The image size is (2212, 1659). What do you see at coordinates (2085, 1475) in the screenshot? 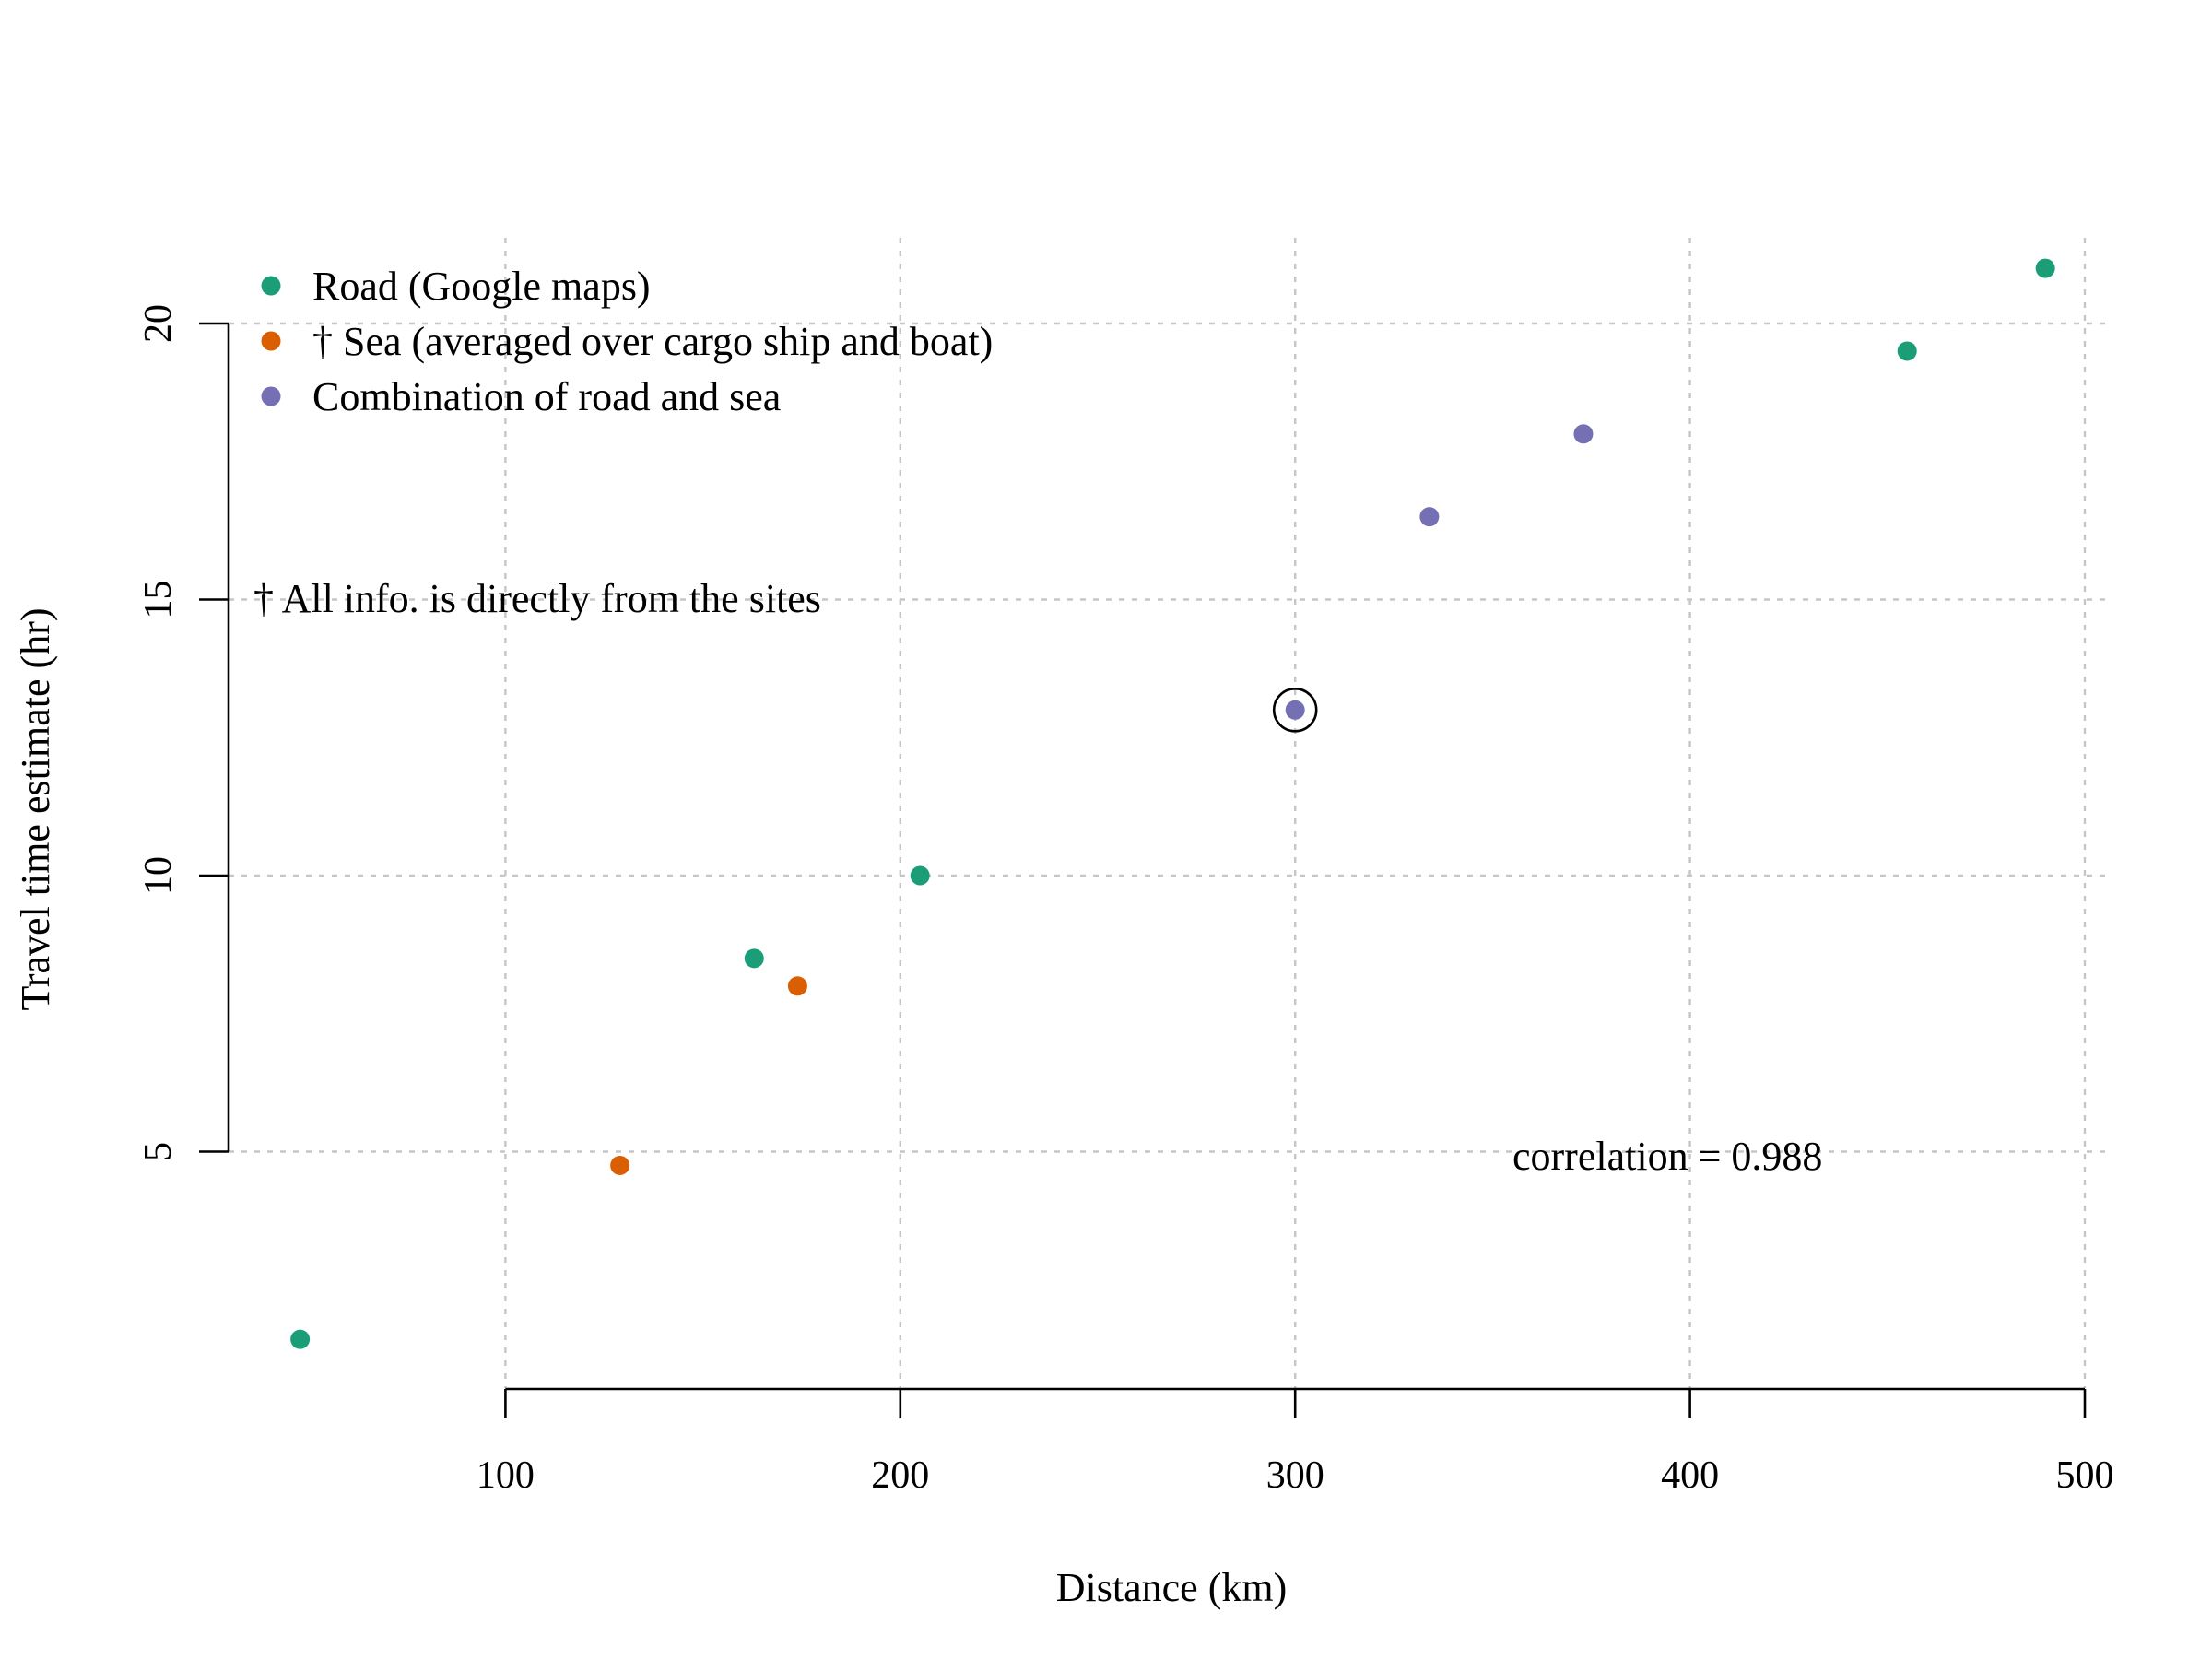
I see `x-tick-label: 500` at bounding box center [2085, 1475].